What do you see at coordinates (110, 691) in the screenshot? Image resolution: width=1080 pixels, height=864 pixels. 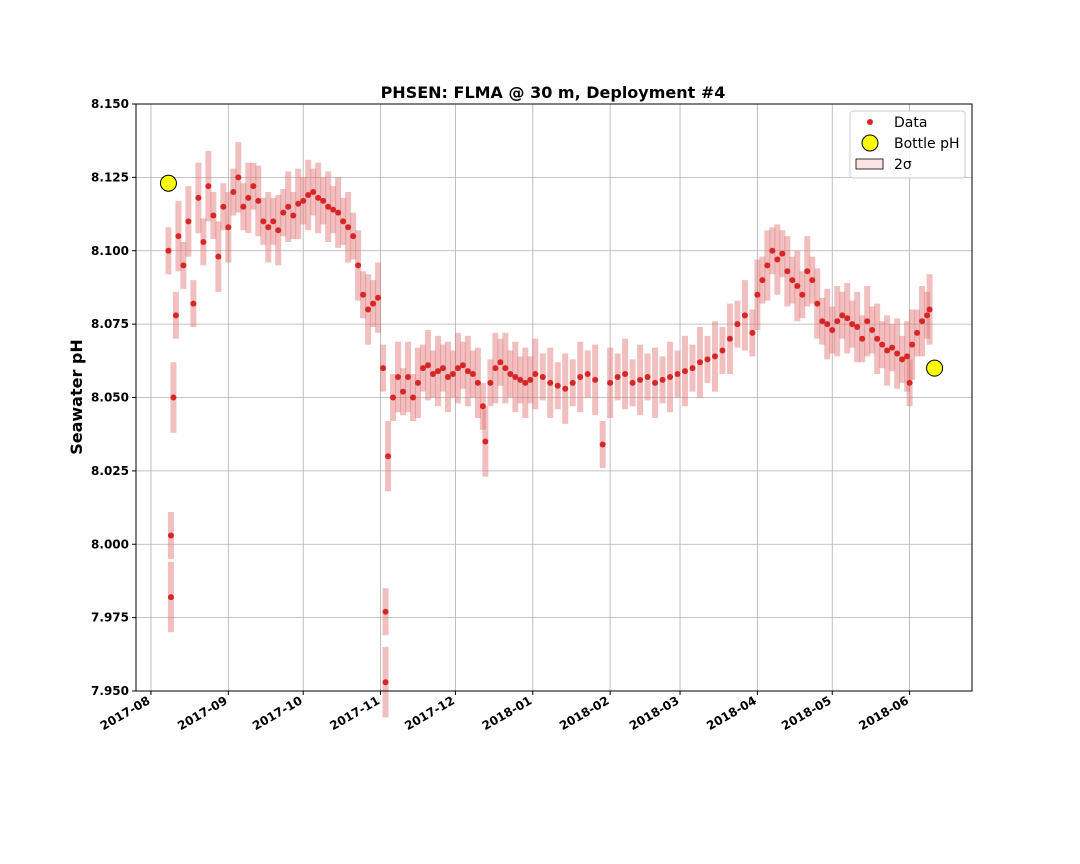 I see `y-tick-label: 7.950` at bounding box center [110, 691].